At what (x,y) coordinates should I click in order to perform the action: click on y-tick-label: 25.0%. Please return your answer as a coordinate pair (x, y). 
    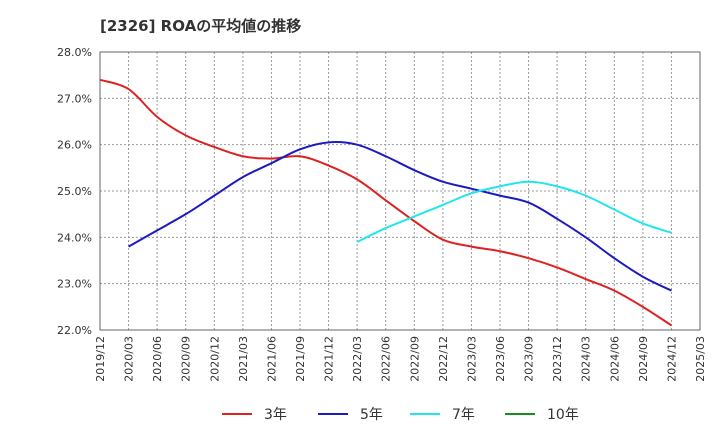
    Looking at the image, I should click on (74, 191).